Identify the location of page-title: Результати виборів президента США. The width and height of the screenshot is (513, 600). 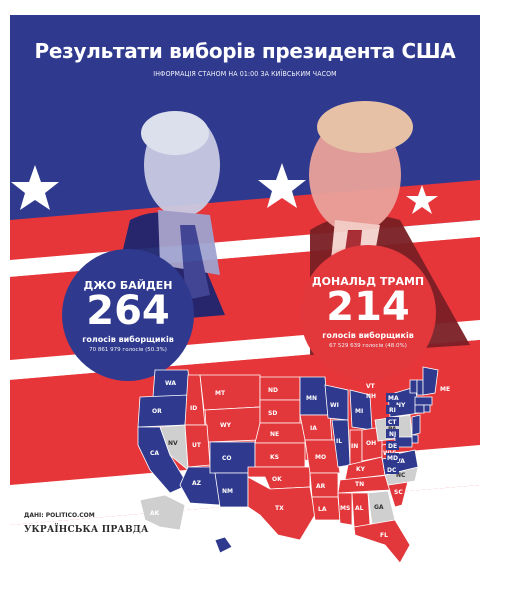
(245, 51).